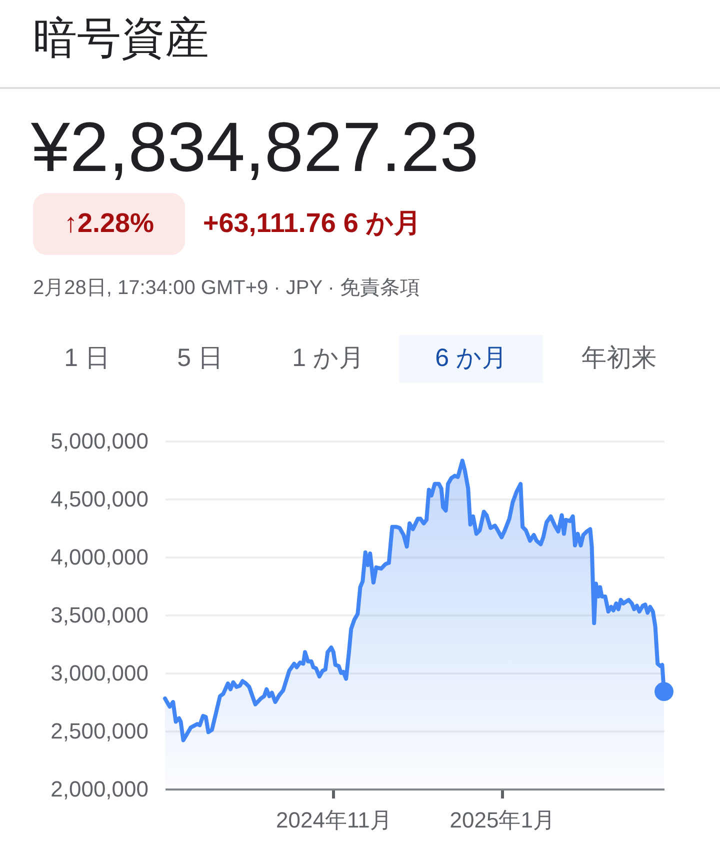  Describe the element at coordinates (254, 147) in the screenshot. I see `text: ¥2,834,827.23` at that location.